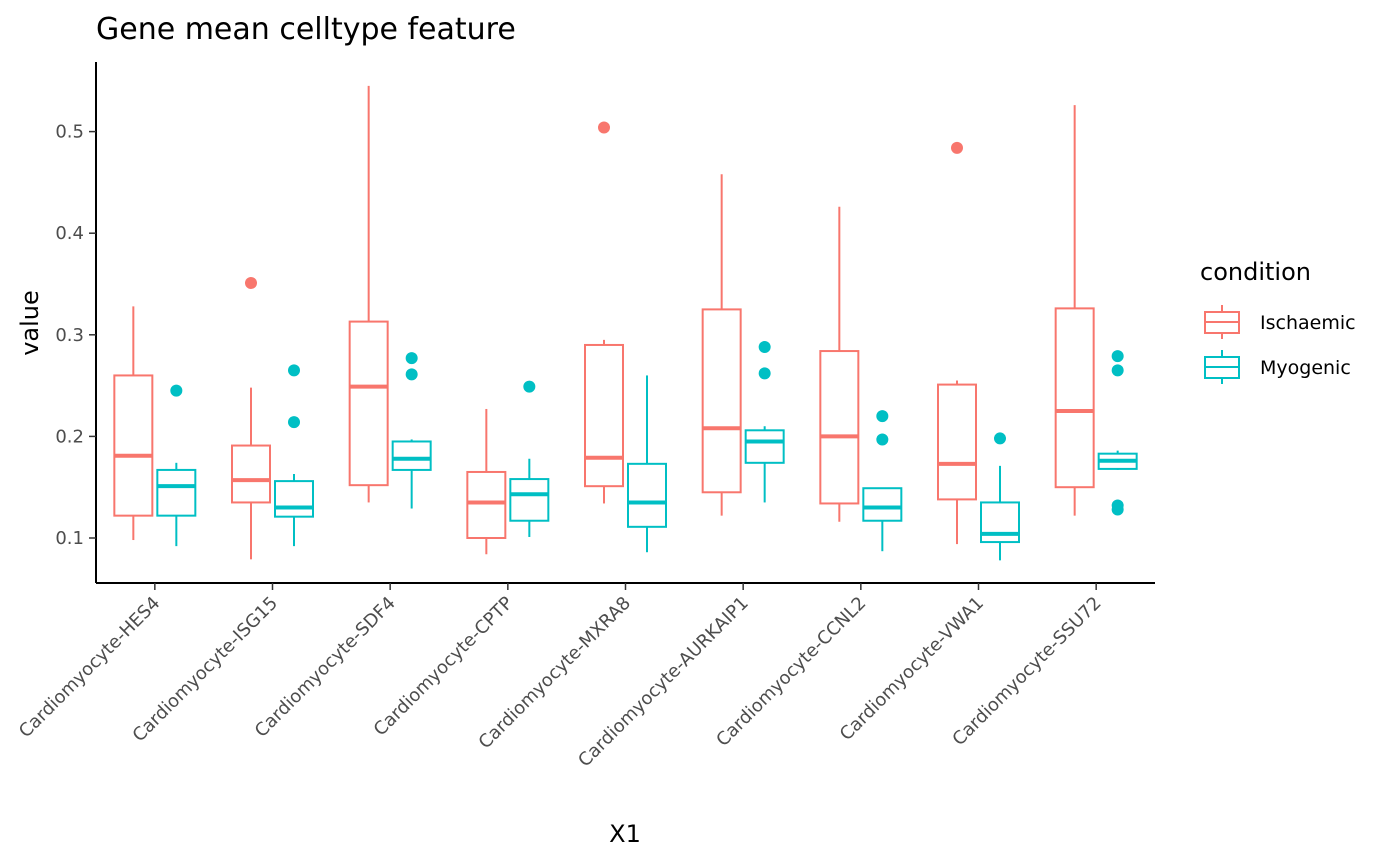 The image size is (1400, 865). What do you see at coordinates (69, 436) in the screenshot?
I see `y-tick-label: 0.2` at bounding box center [69, 436].